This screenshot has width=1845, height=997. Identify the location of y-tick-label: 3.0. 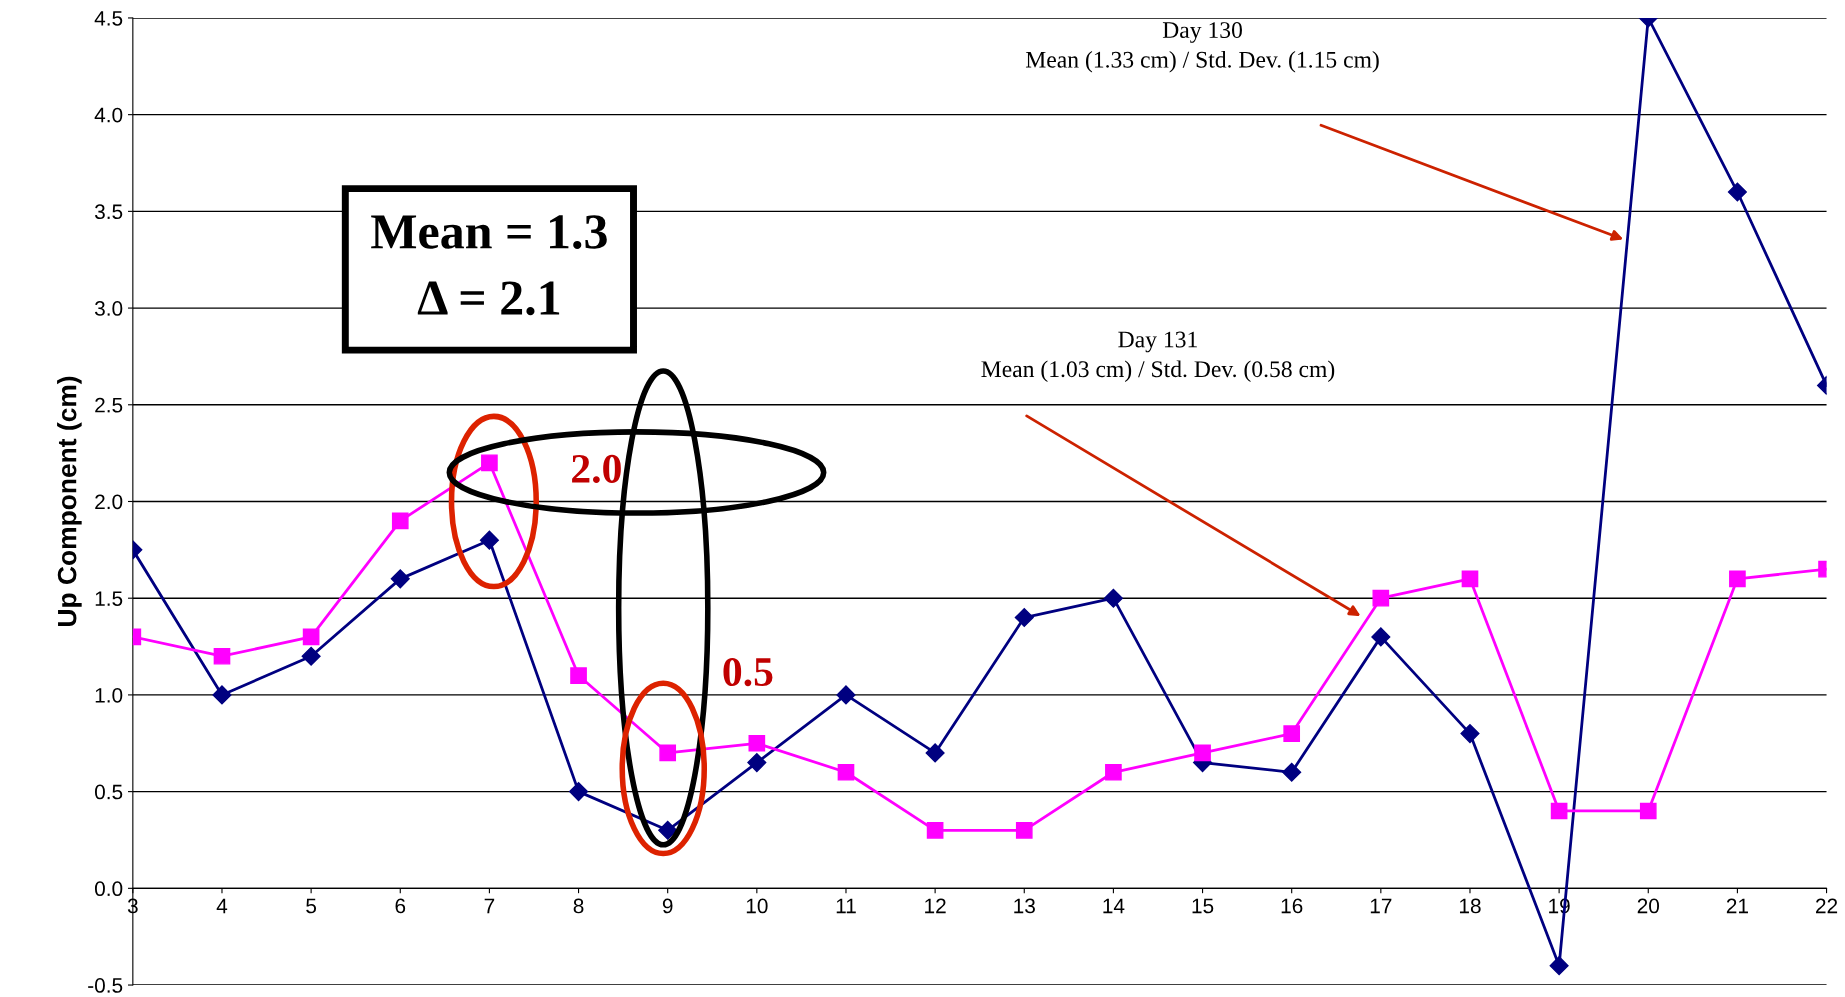
(108, 308).